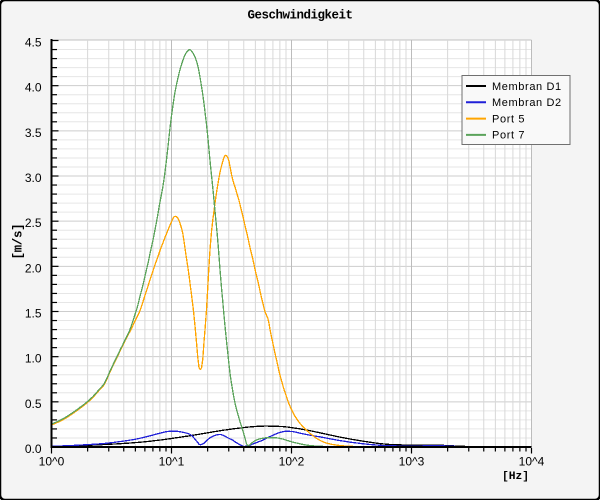 The image size is (600, 500). Describe the element at coordinates (508, 136) in the screenshot. I see `svg-text: Port 7` at that location.